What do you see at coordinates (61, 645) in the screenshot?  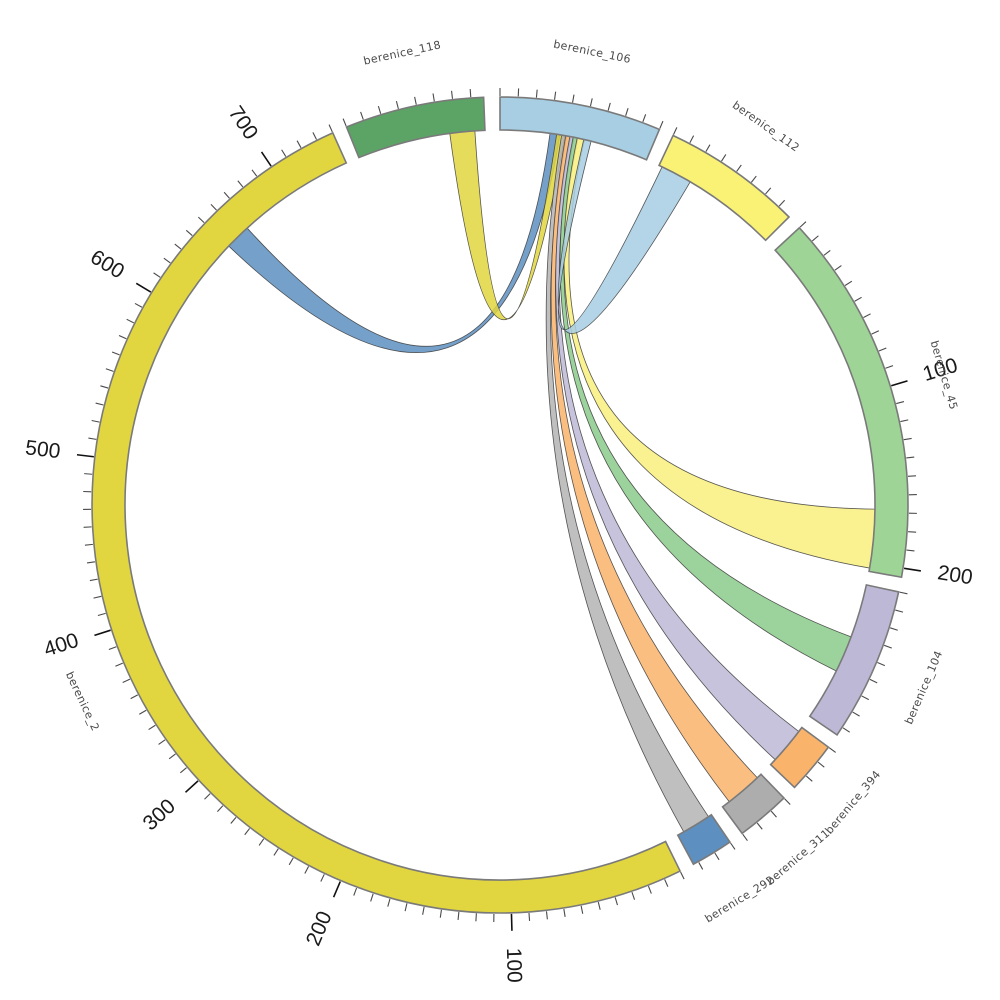 I see `tick-label-berenice_2-400: 400` at bounding box center [61, 645].